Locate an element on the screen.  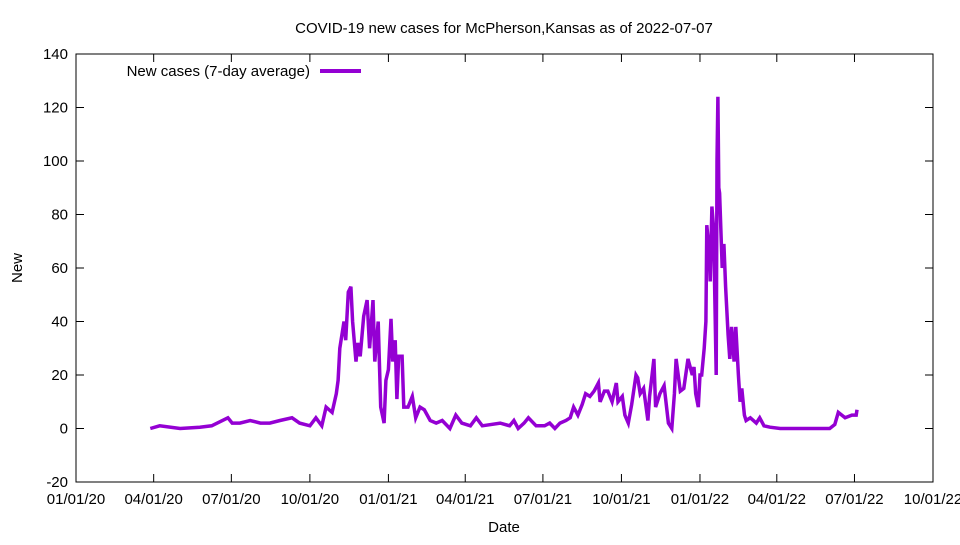
legend-label: New cases (7-day average) is located at coordinates (218, 71).